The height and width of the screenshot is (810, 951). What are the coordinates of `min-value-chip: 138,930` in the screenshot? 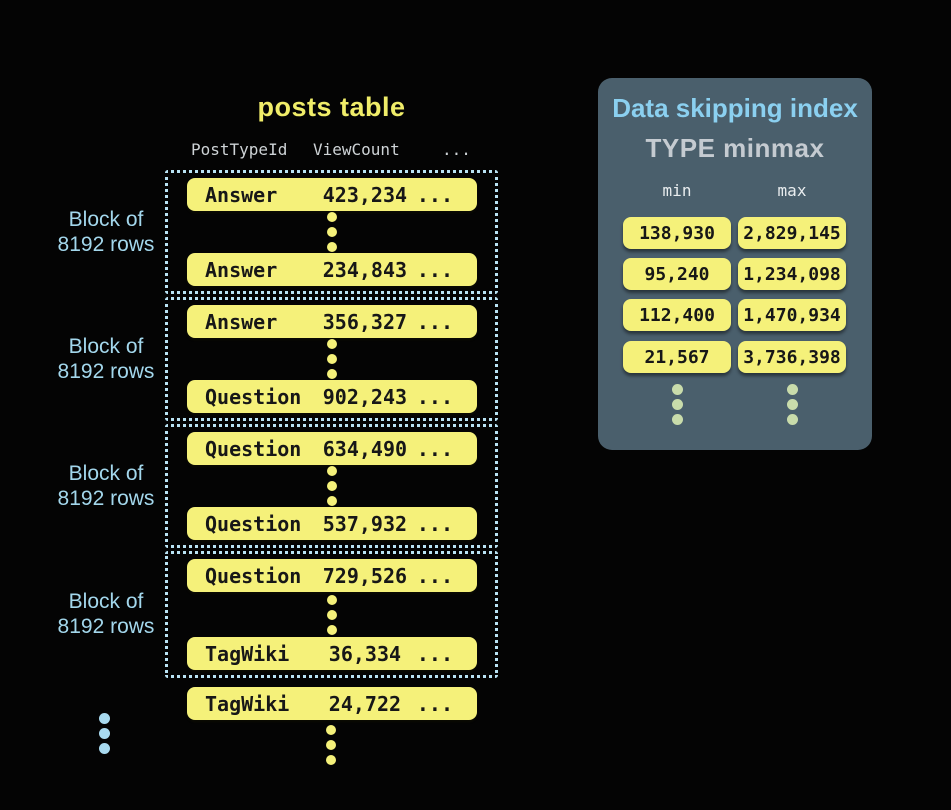 It's located at (677, 233).